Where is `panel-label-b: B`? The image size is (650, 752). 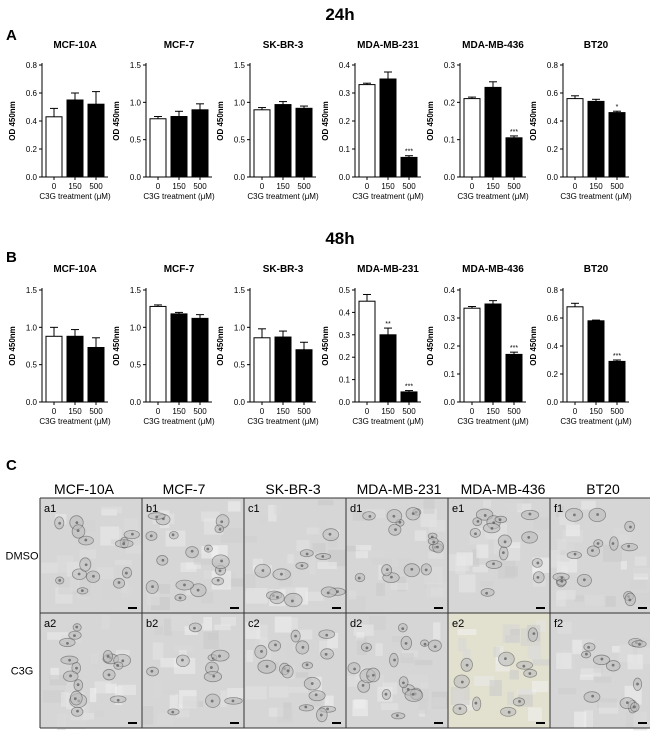 panel-label-b: B is located at coordinates (11, 257).